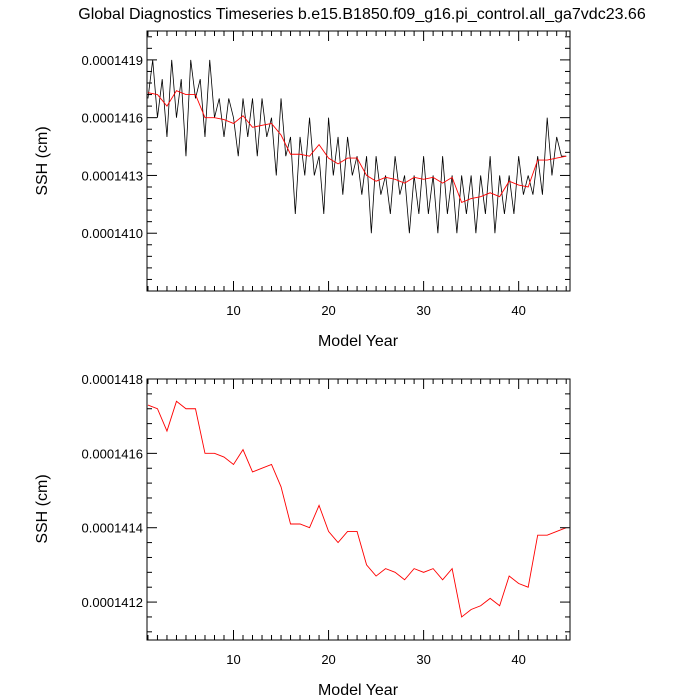  I want to click on top-y-tick-label: 0.0001413, so click(112, 175).